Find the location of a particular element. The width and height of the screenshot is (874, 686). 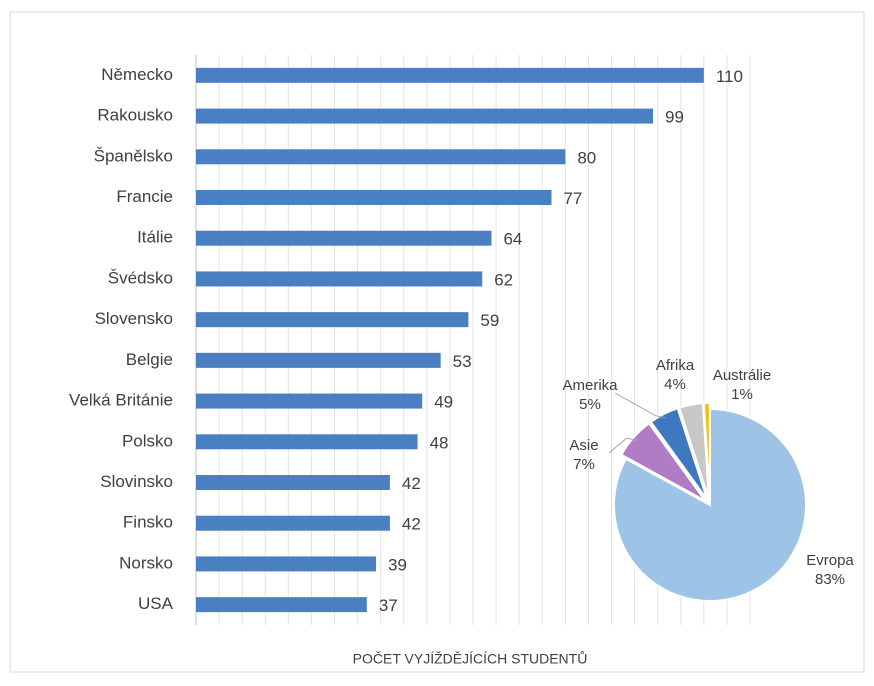

y-tick-label: Finsko is located at coordinates (148, 522).